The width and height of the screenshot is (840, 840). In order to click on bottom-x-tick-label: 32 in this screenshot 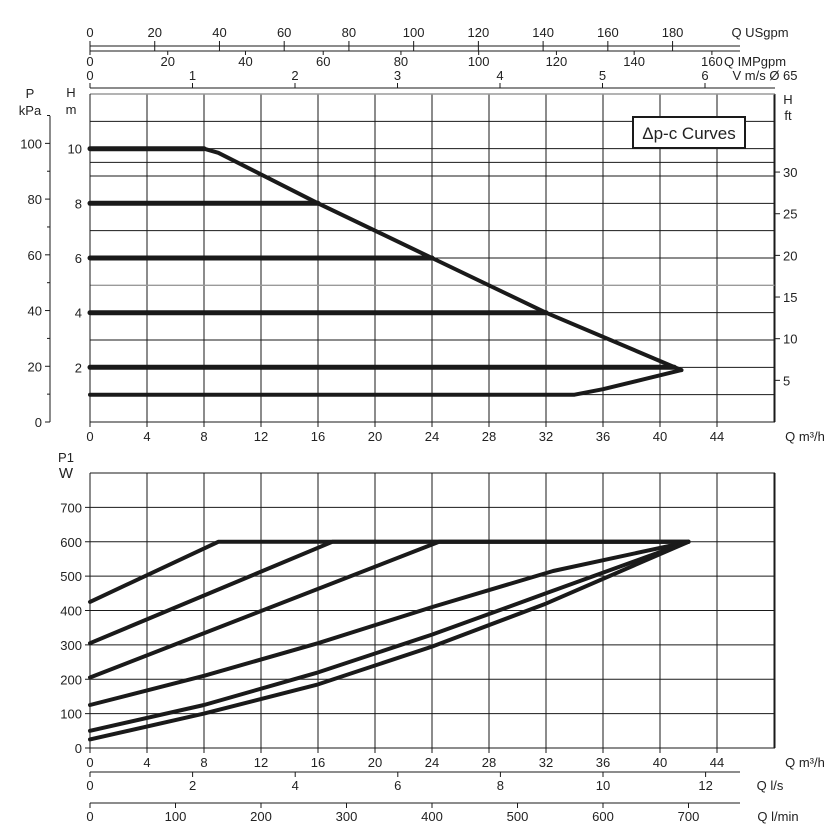, I will do `click(546, 762)`.